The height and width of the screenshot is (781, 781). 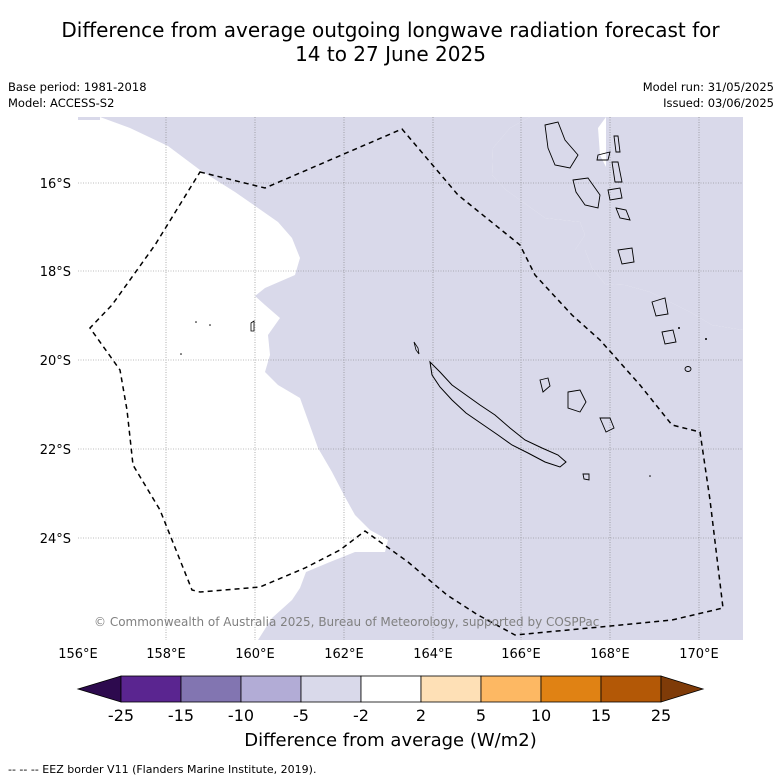 What do you see at coordinates (586, 193) in the screenshot?
I see `malakula-island` at bounding box center [586, 193].